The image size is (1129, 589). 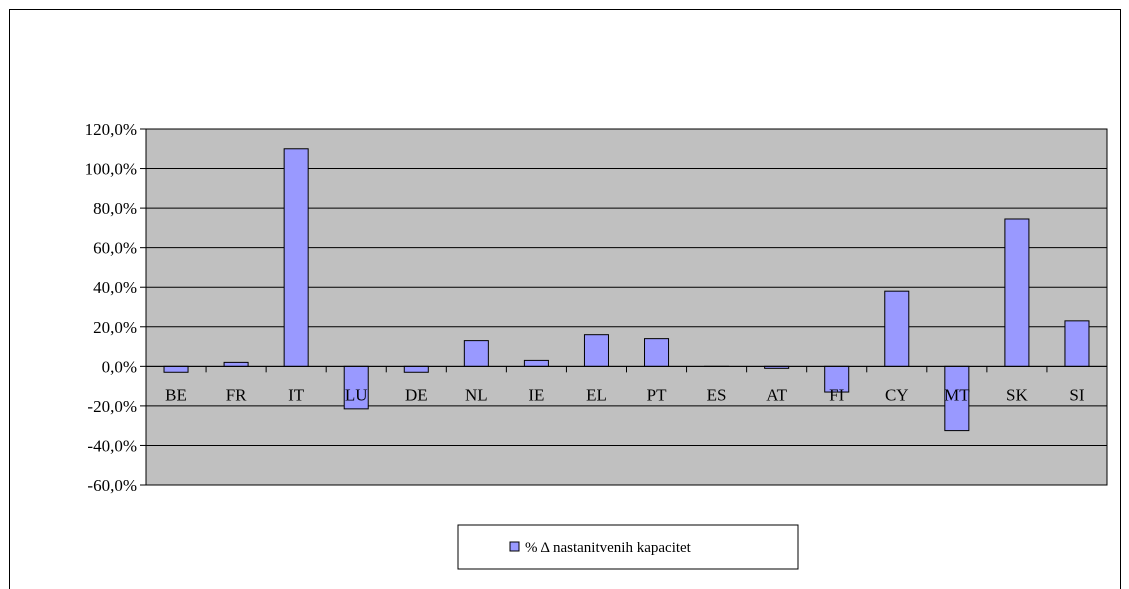 I want to click on x-tick-label: IE, so click(x=536, y=394).